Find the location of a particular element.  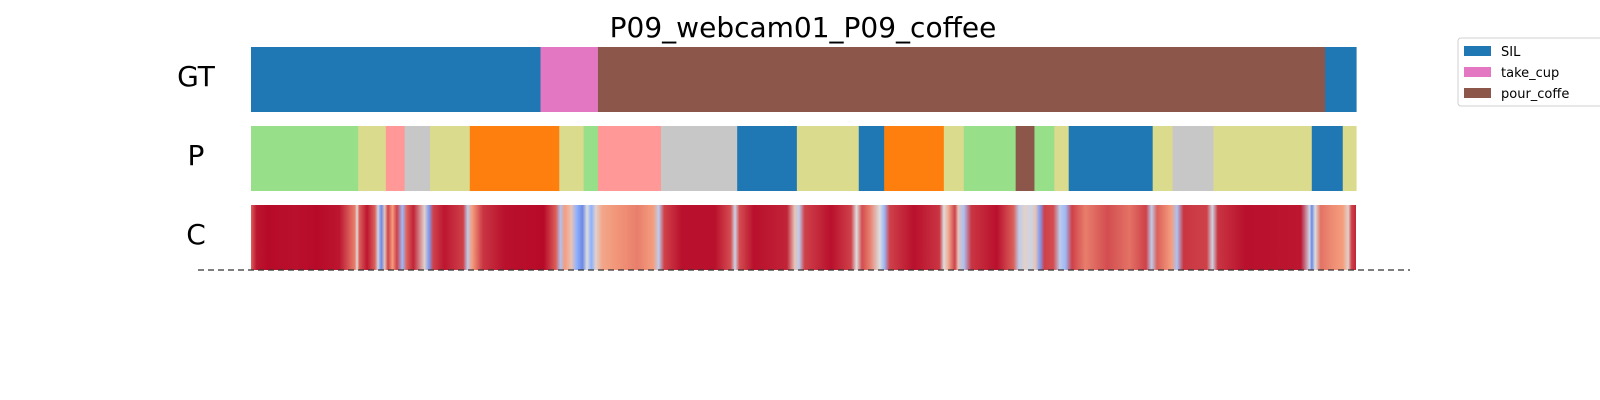

row-c is located at coordinates (803, 237).